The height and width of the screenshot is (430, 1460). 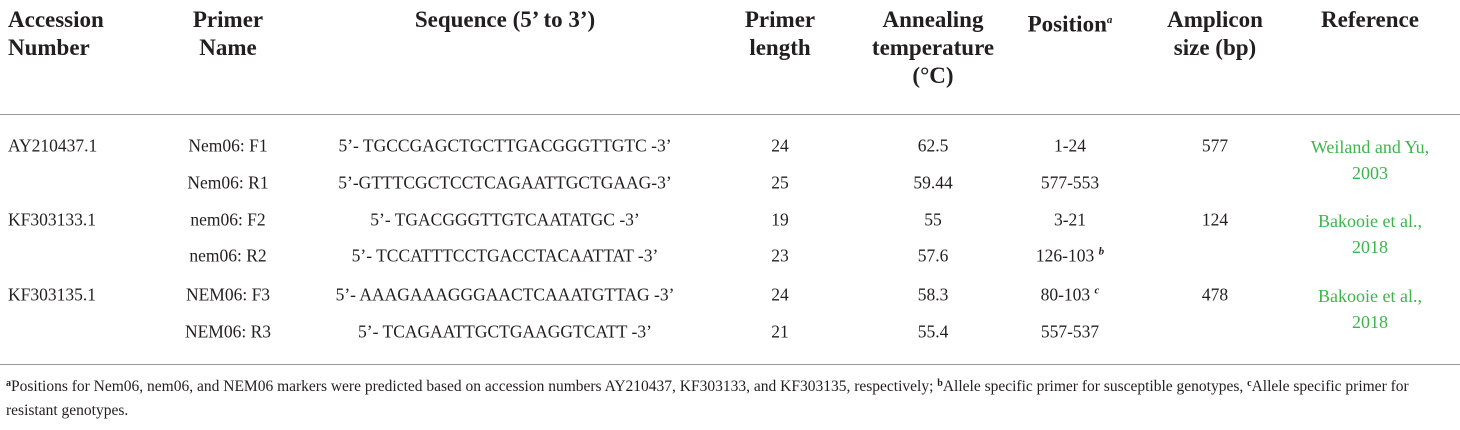 I want to click on primer-length: 21, so click(x=780, y=331).